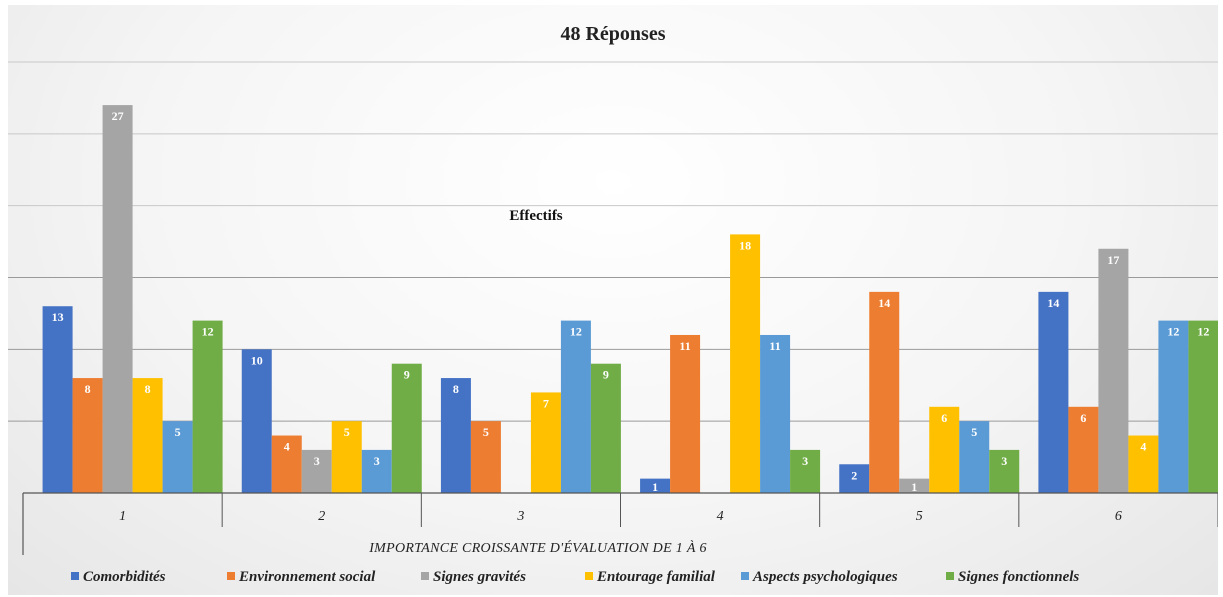 Image resolution: width=1223 pixels, height=597 pixels. I want to click on data-label: 2, so click(854, 475).